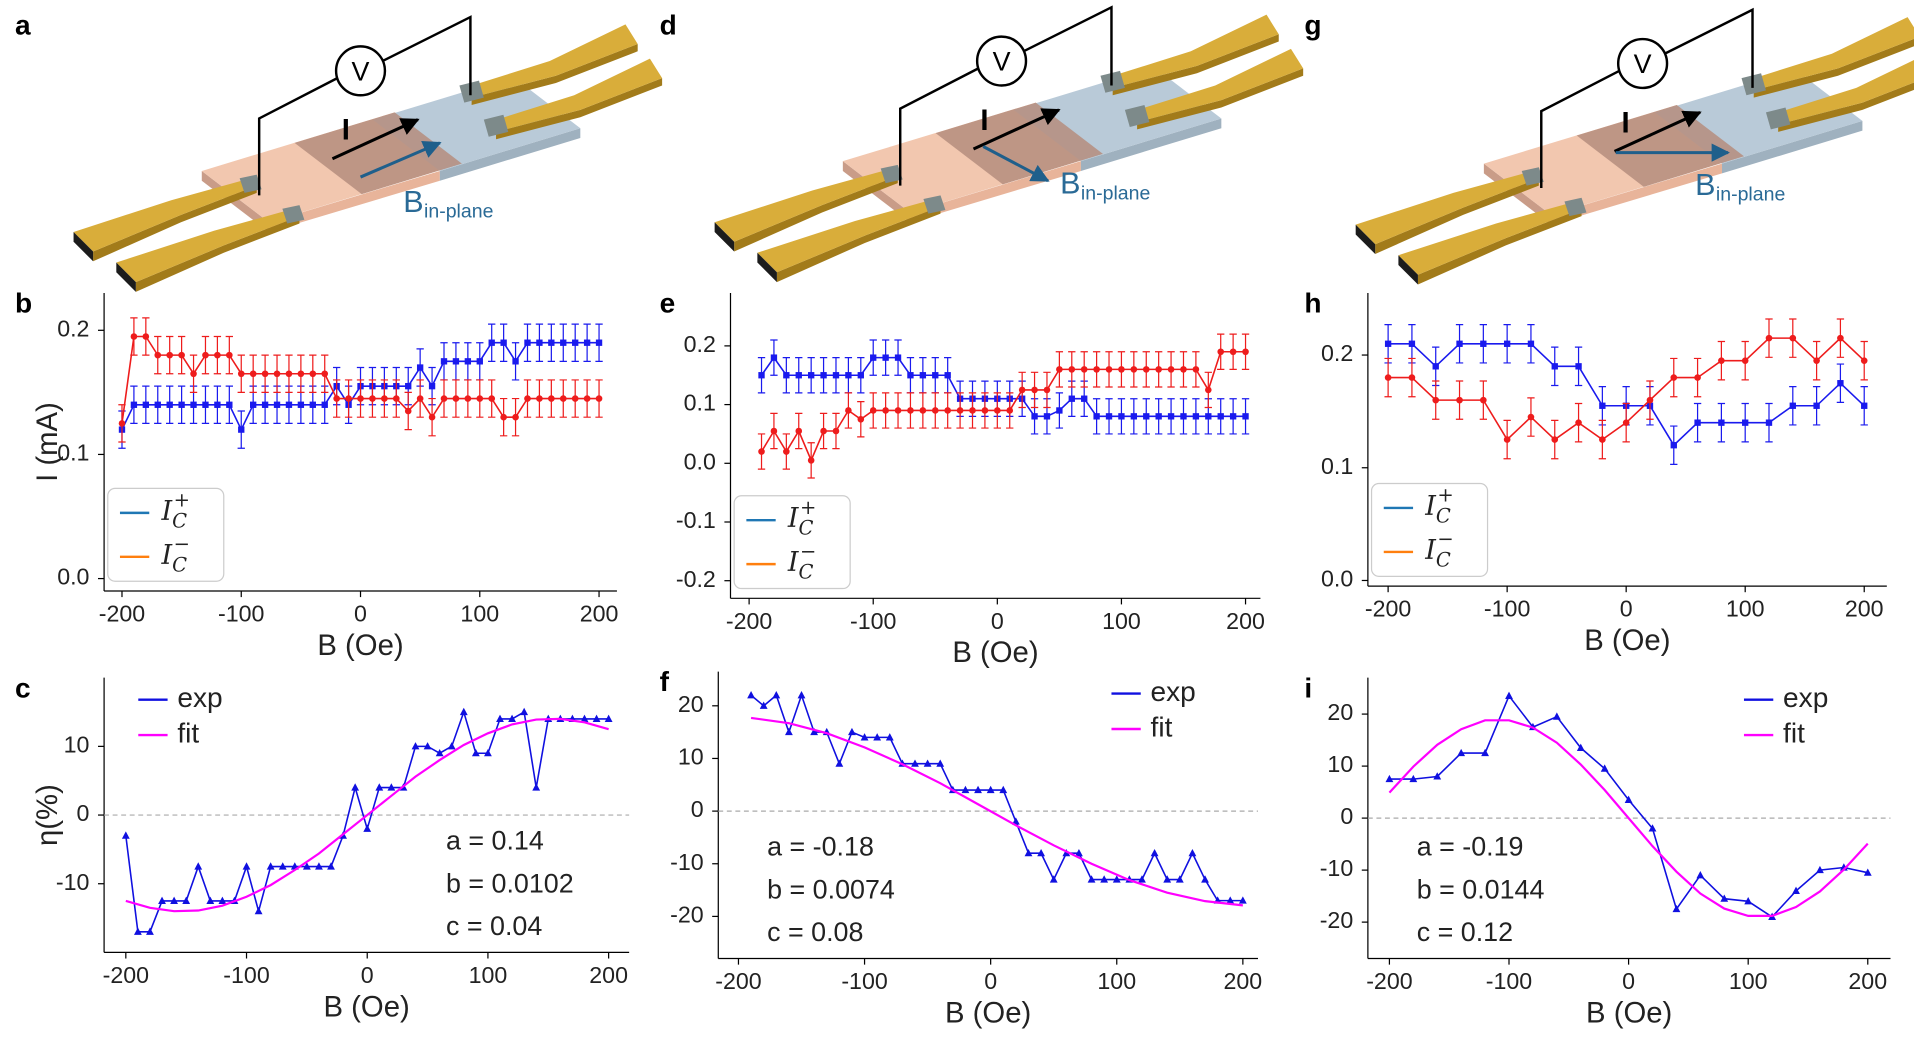 The image size is (1914, 1044). I want to click on y-tick-label: 10, so click(691, 757).